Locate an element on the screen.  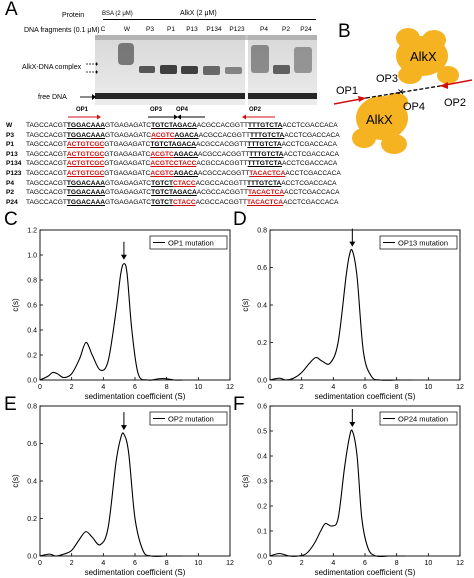
gel-complex-band is located at coordinates (233, 70).